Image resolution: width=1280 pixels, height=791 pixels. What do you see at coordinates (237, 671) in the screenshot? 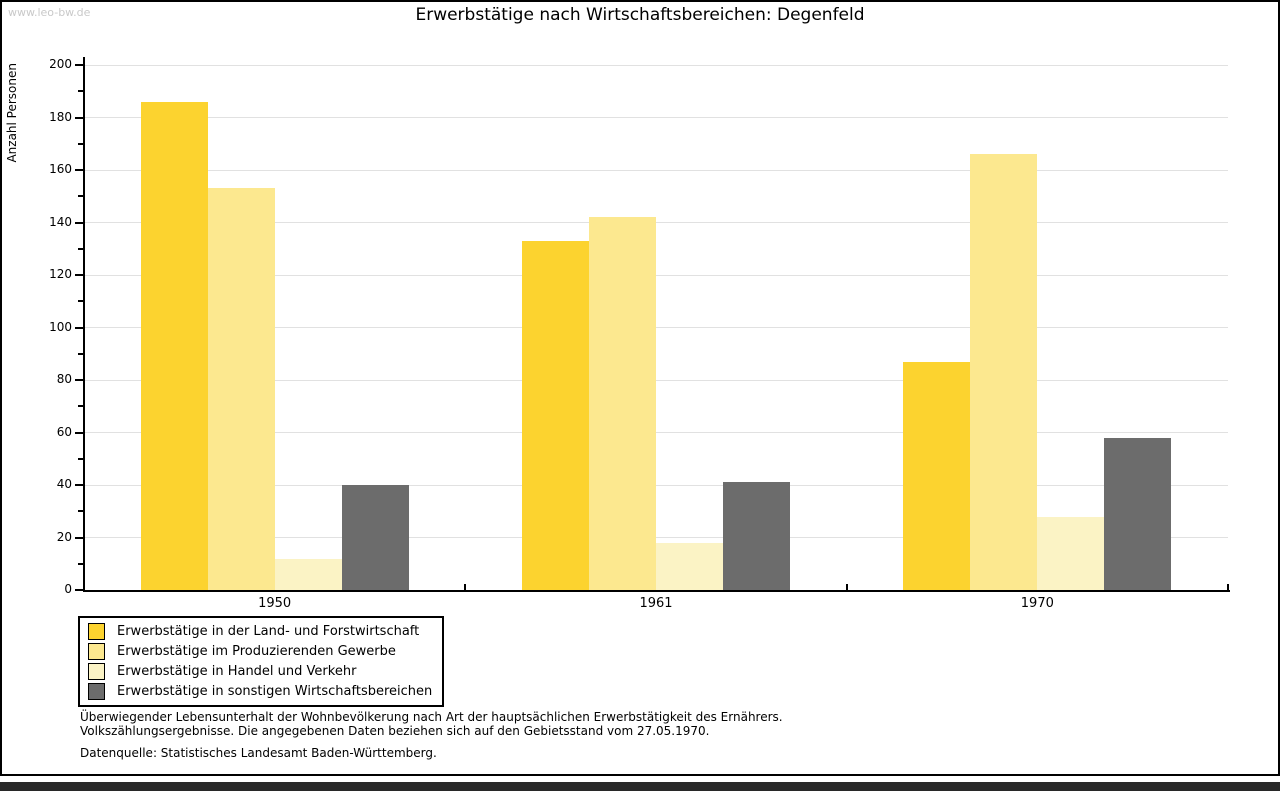
I see `legend-label: Erwerbstätige in Handel und Verkehr` at bounding box center [237, 671].